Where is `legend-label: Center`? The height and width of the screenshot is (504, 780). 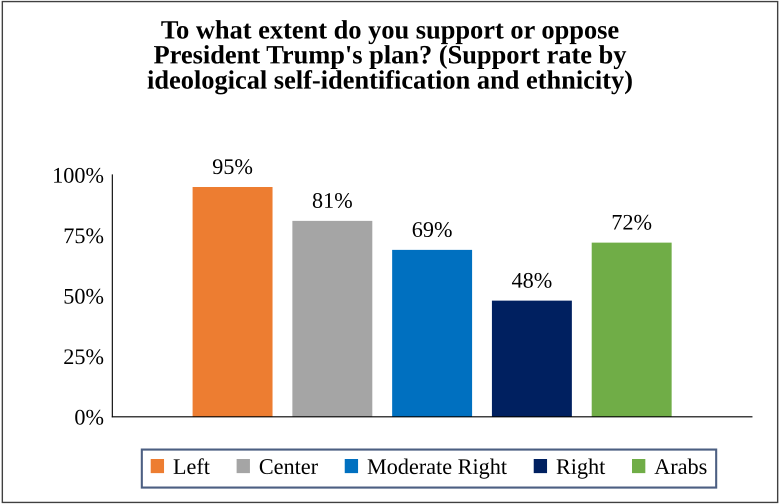 legend-label: Center is located at coordinates (289, 466).